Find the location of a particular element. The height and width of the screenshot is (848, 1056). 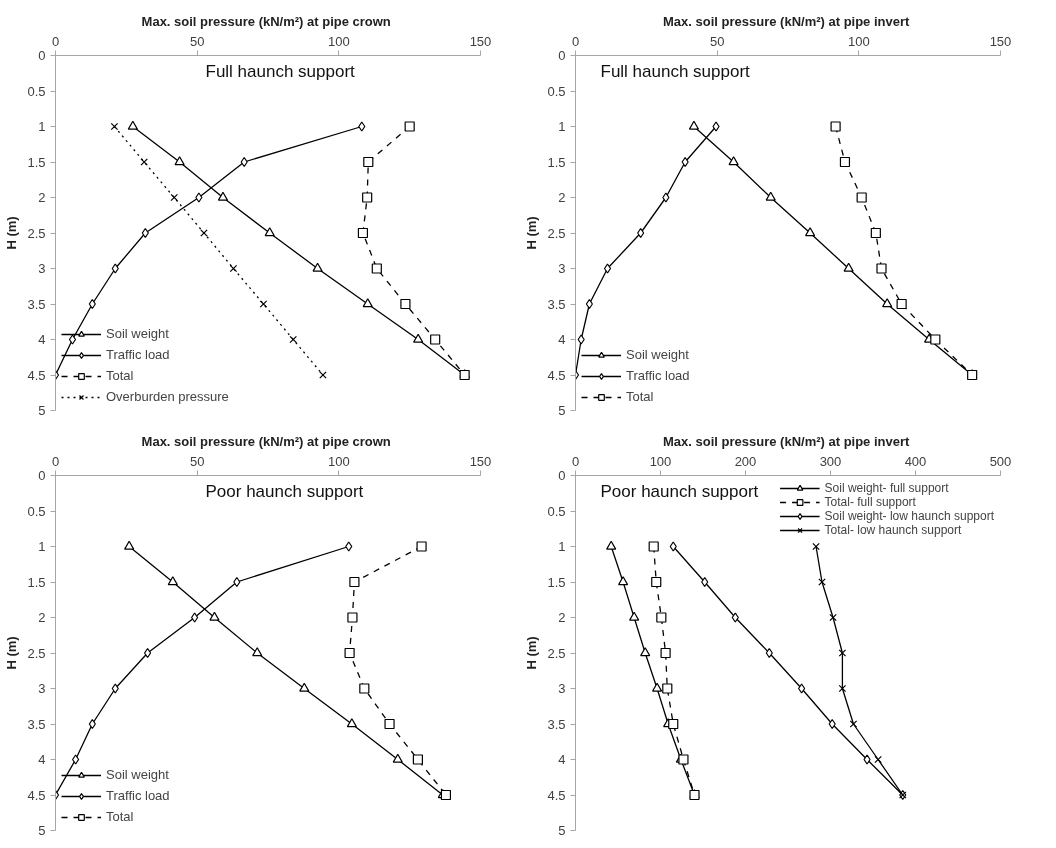

x-tick-label: 300 is located at coordinates (830, 461).